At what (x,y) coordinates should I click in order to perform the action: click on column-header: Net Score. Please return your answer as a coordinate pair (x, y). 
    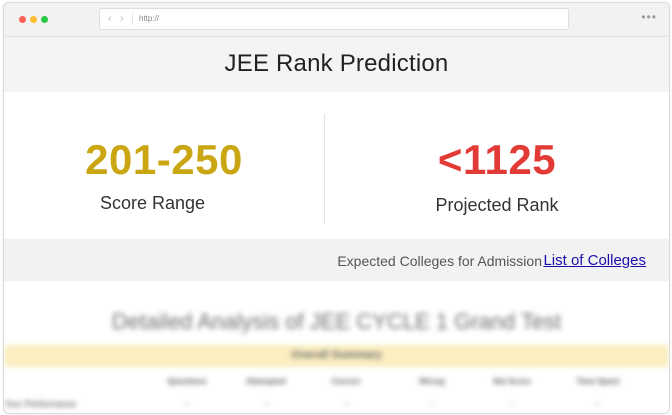
    Looking at the image, I should click on (512, 381).